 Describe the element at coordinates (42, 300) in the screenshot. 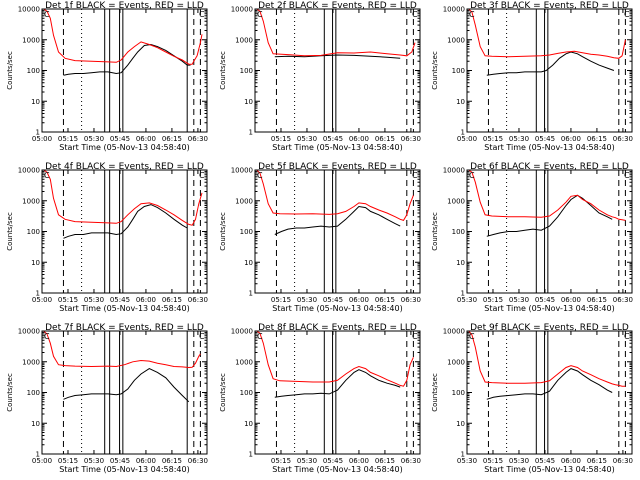

I see `x-tick-label: 05:00` at that location.